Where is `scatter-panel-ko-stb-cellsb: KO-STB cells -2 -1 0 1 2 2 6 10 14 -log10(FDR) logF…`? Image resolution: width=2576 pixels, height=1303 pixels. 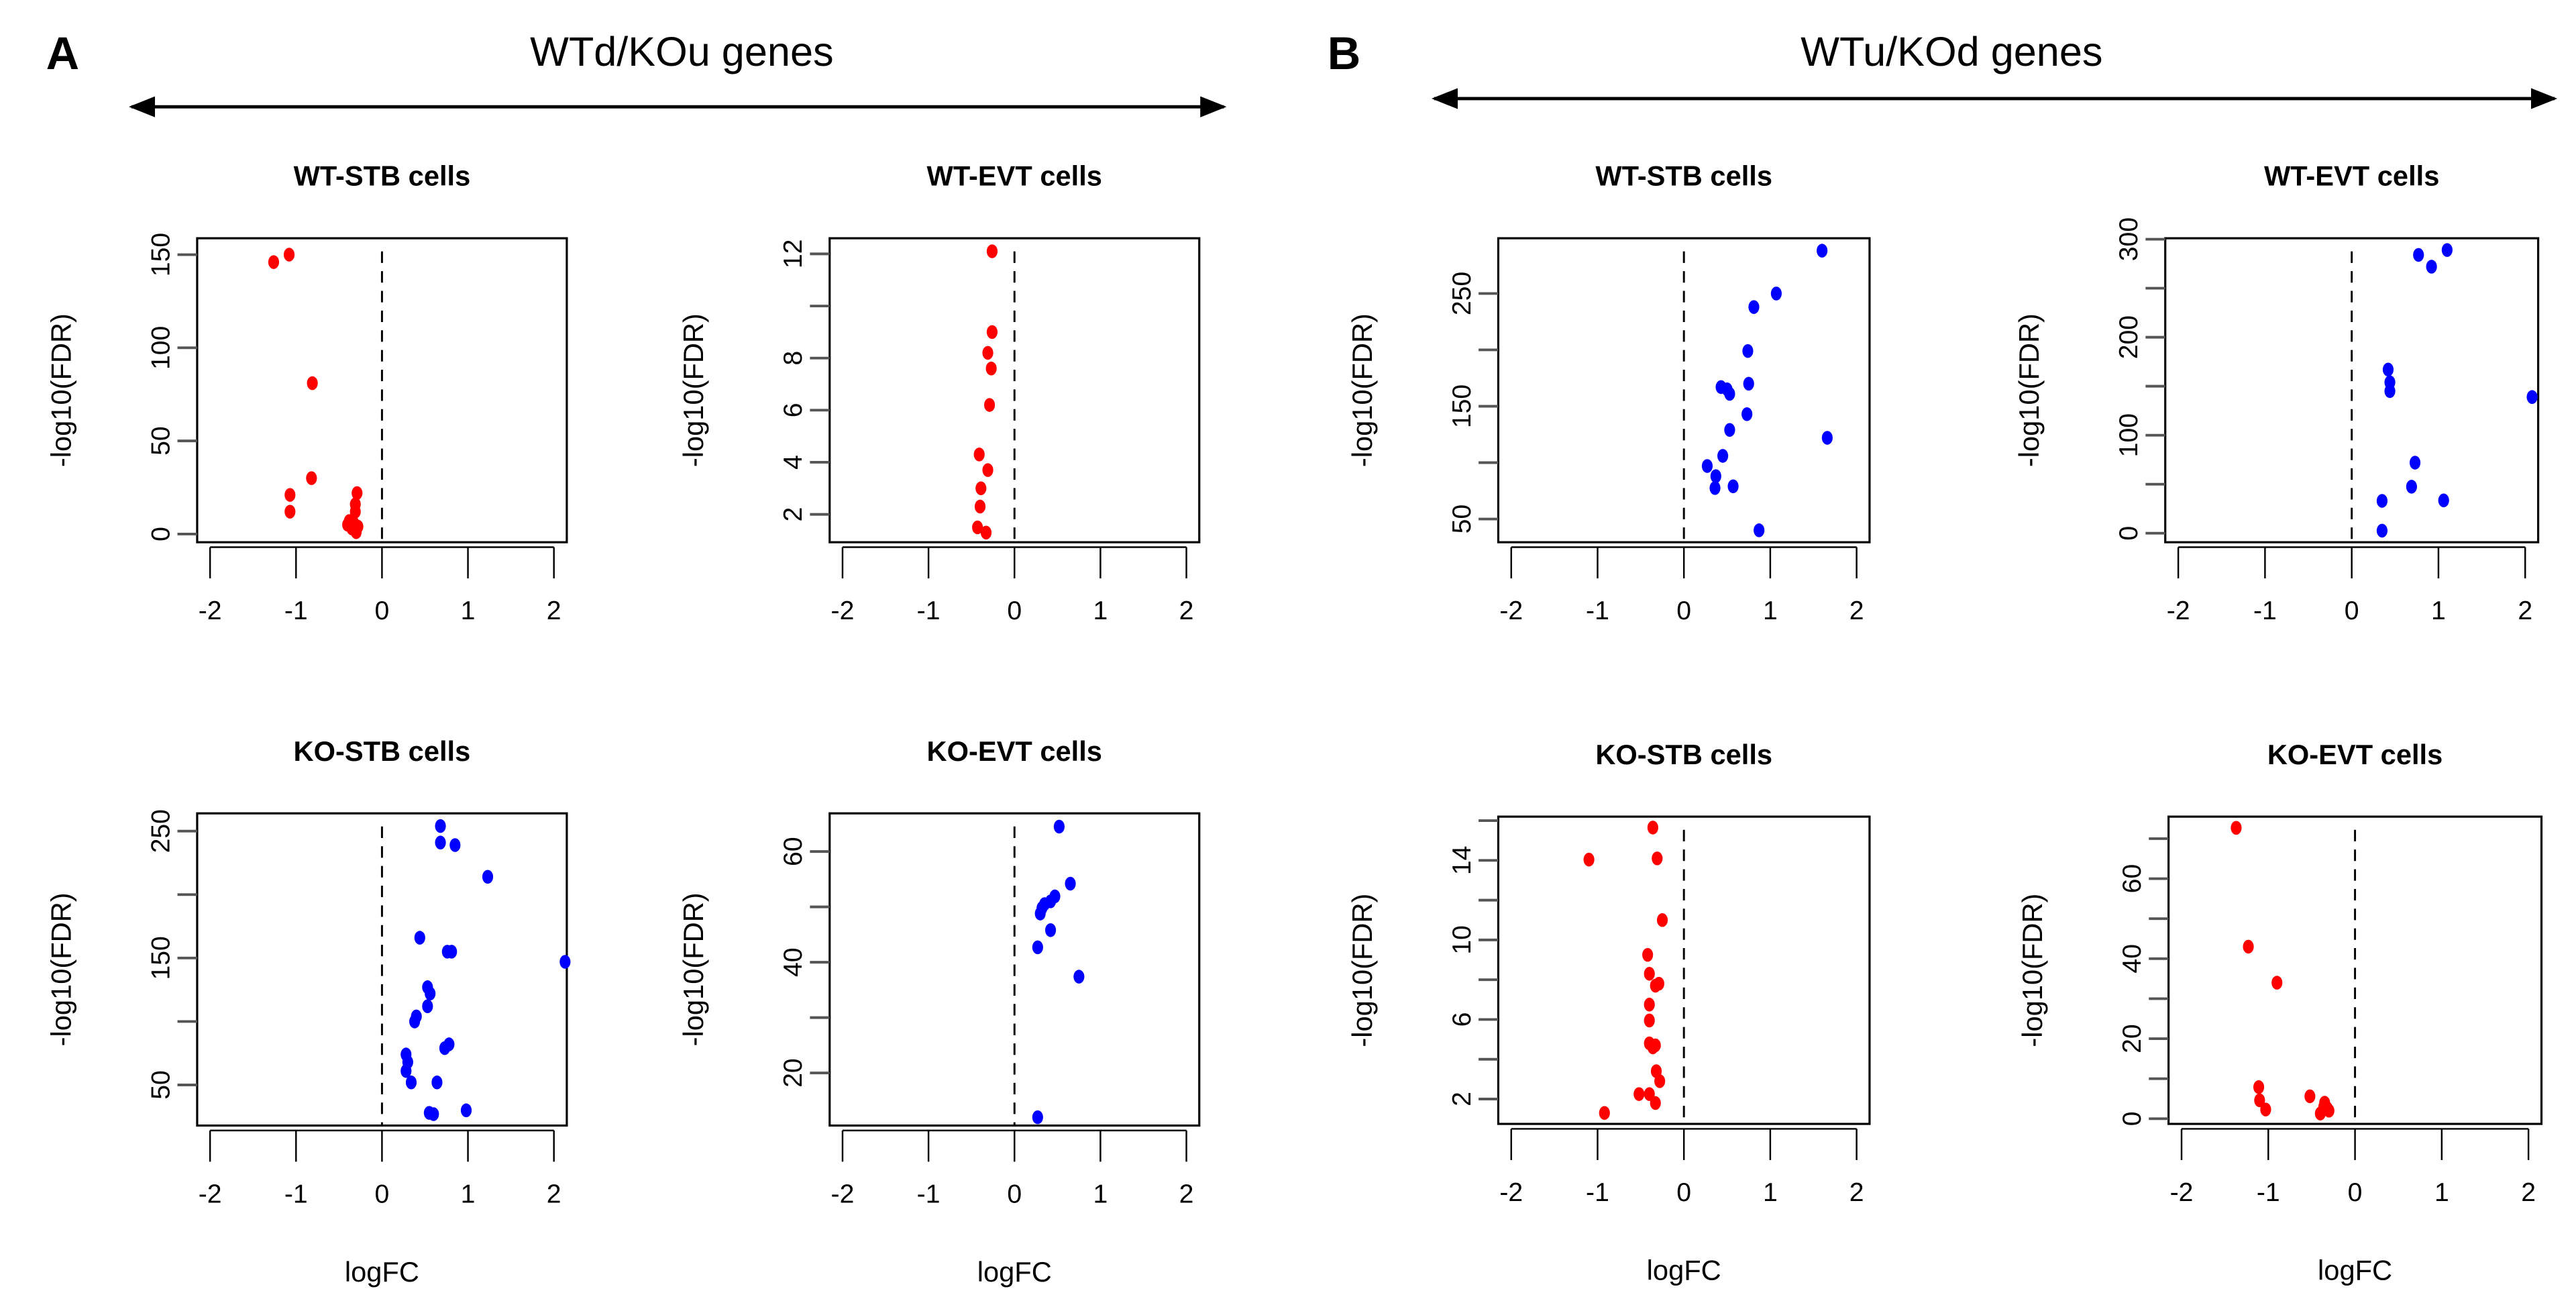 scatter-panel-ko-stb-cellsb: KO-STB cells -2 -1 0 1 2 2 6 10 14 -log10(FDR) logF… is located at coordinates (1608, 1012).